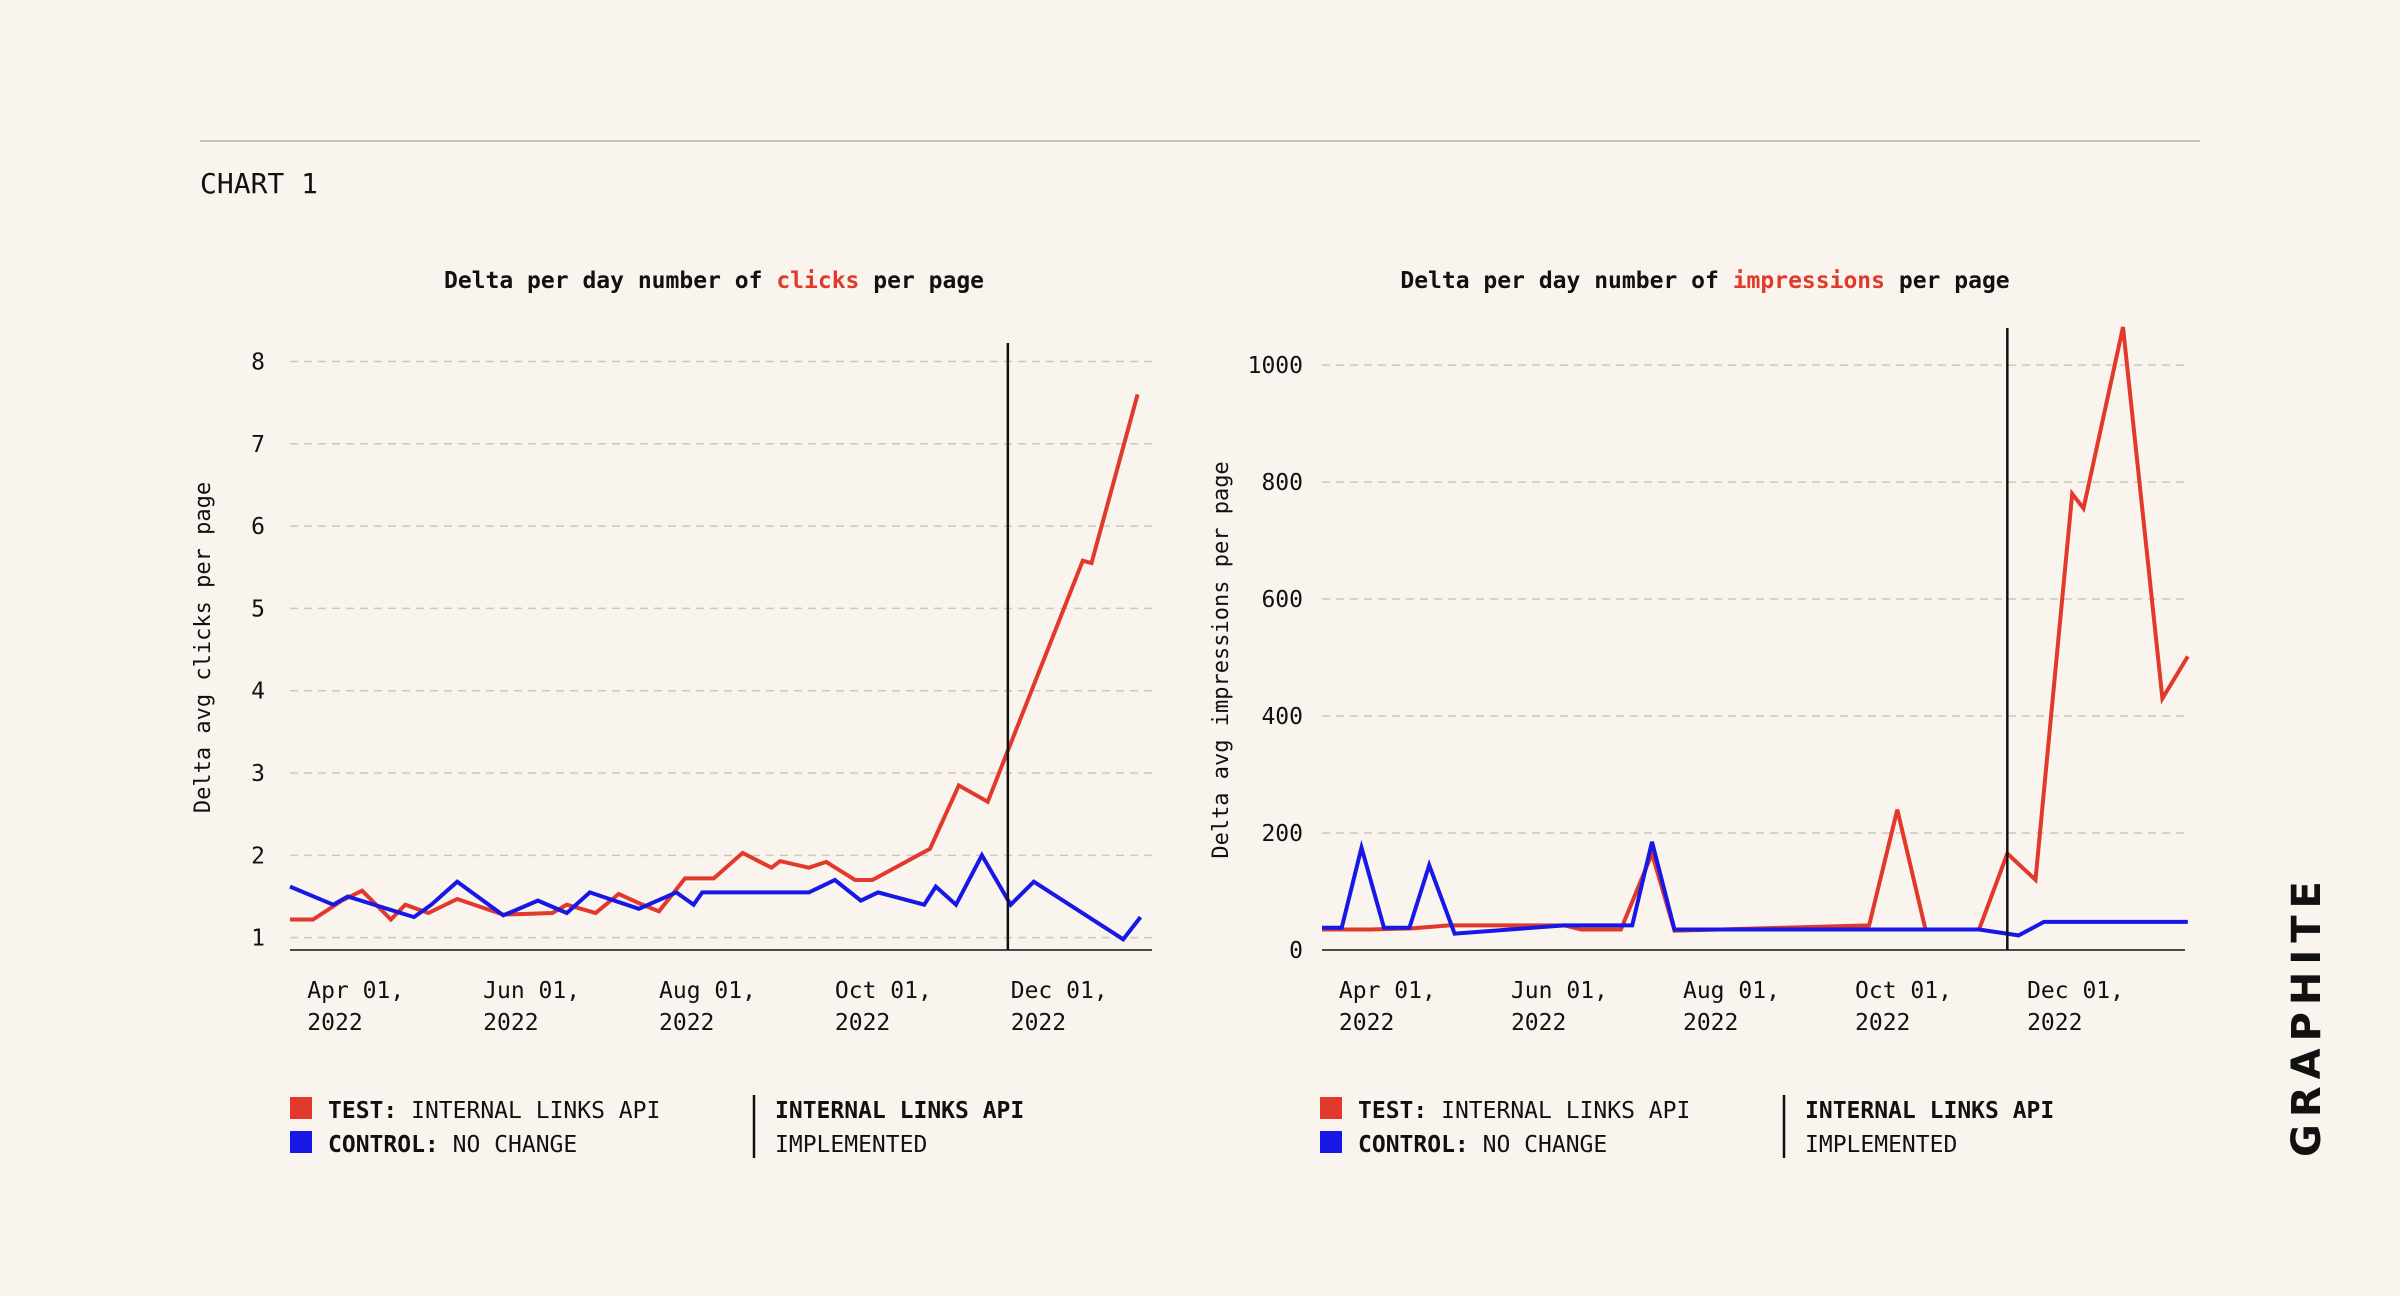 The image size is (2400, 1296). I want to click on y-tick-label: 600, so click(1282, 600).